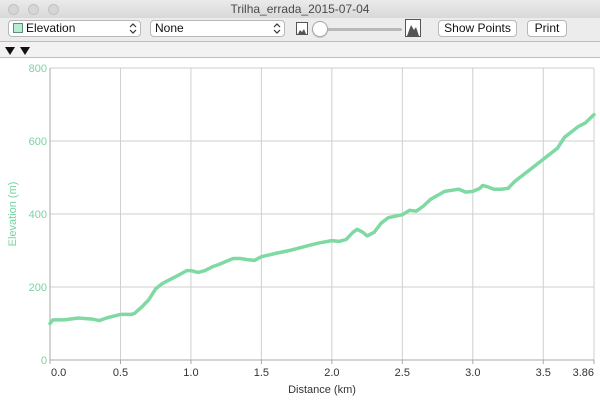 The height and width of the screenshot is (408, 600). Describe the element at coordinates (51, 28) in the screenshot. I see `primary-series-label: Elevation` at that location.